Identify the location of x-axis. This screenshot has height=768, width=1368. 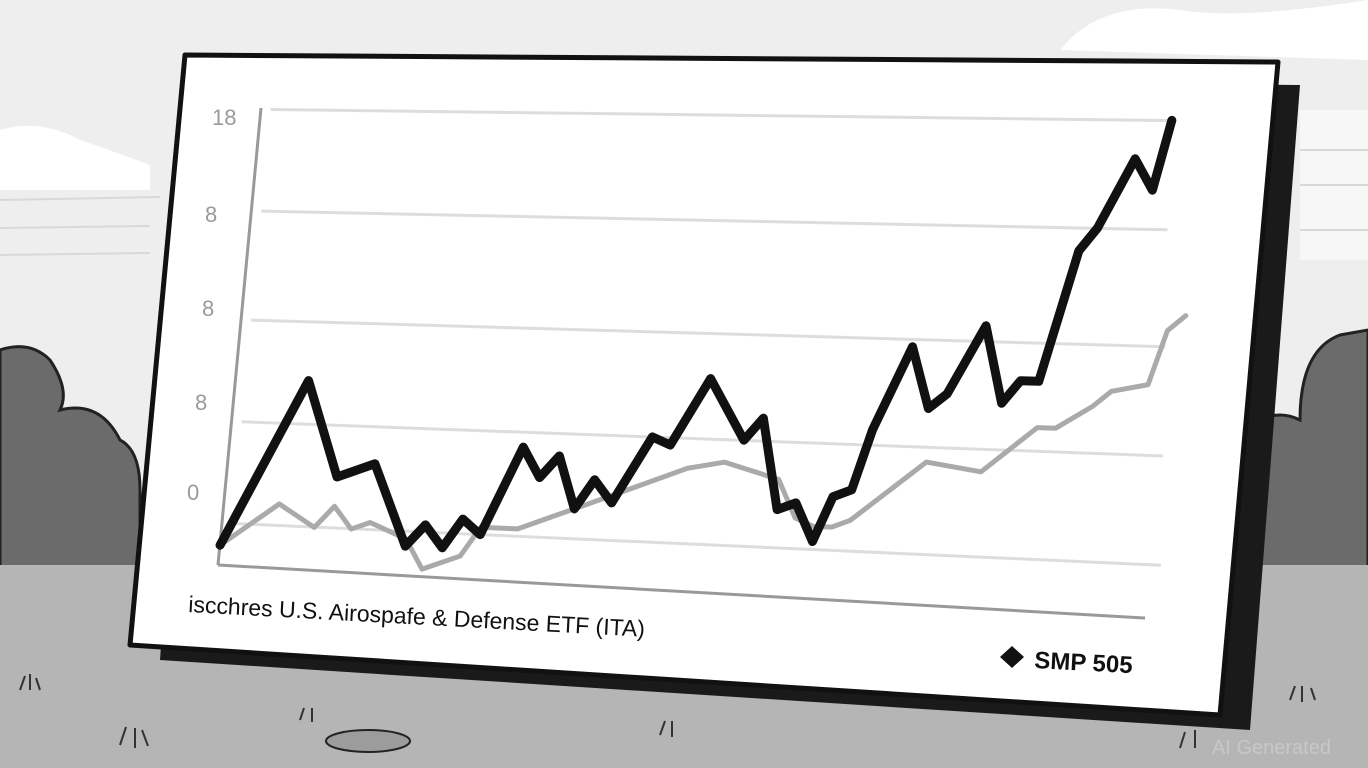
(681, 591).